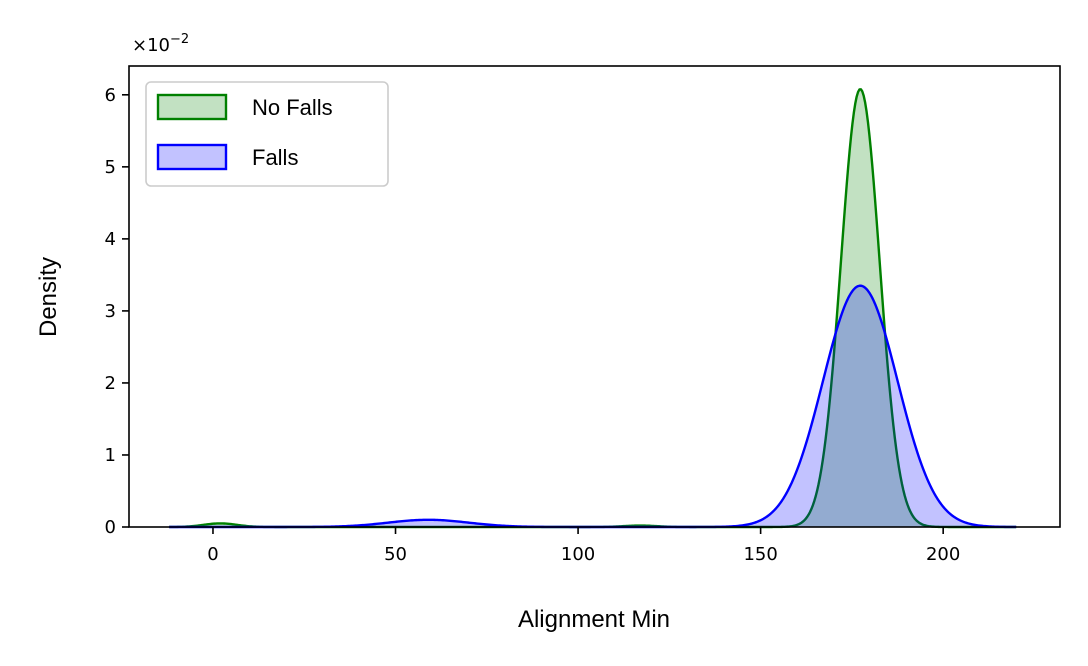 The height and width of the screenshot is (666, 1088). I want to click on x-tick-label: 150, so click(760, 554).